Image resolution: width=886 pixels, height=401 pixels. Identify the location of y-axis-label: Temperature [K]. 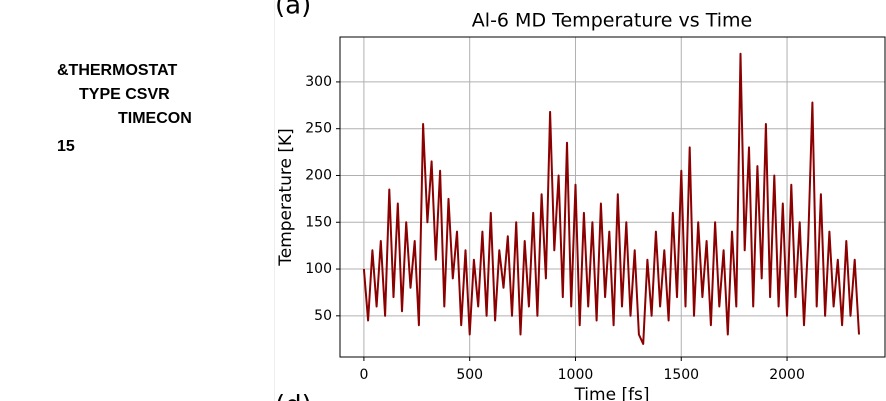
(286, 197).